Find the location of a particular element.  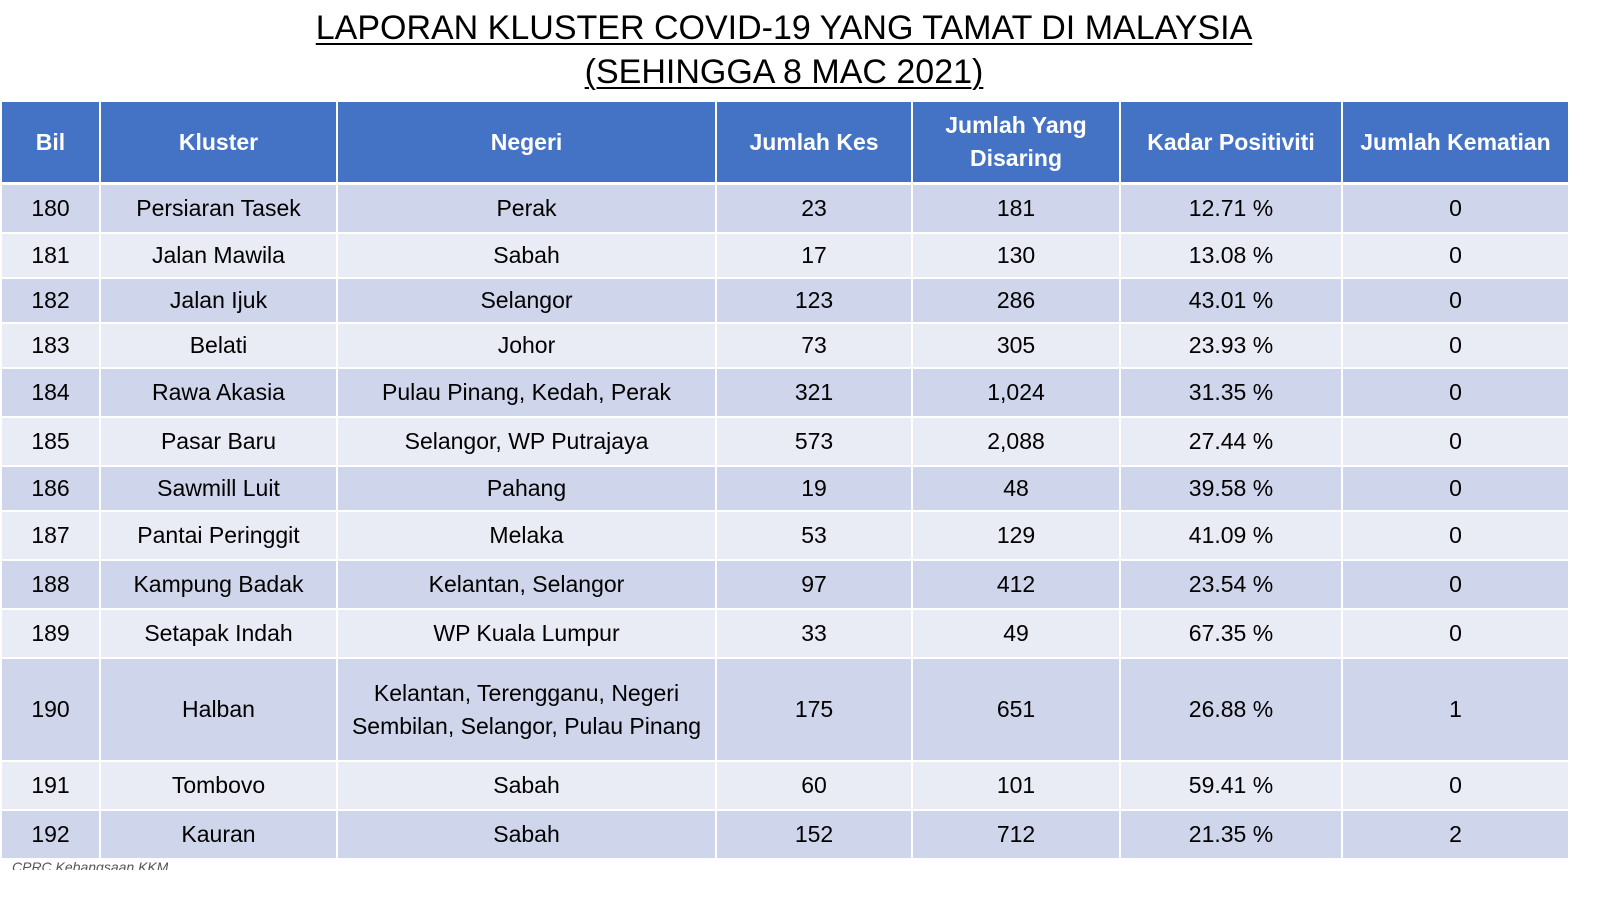

cell-jumlah-disaring: 305 is located at coordinates (1016, 345).